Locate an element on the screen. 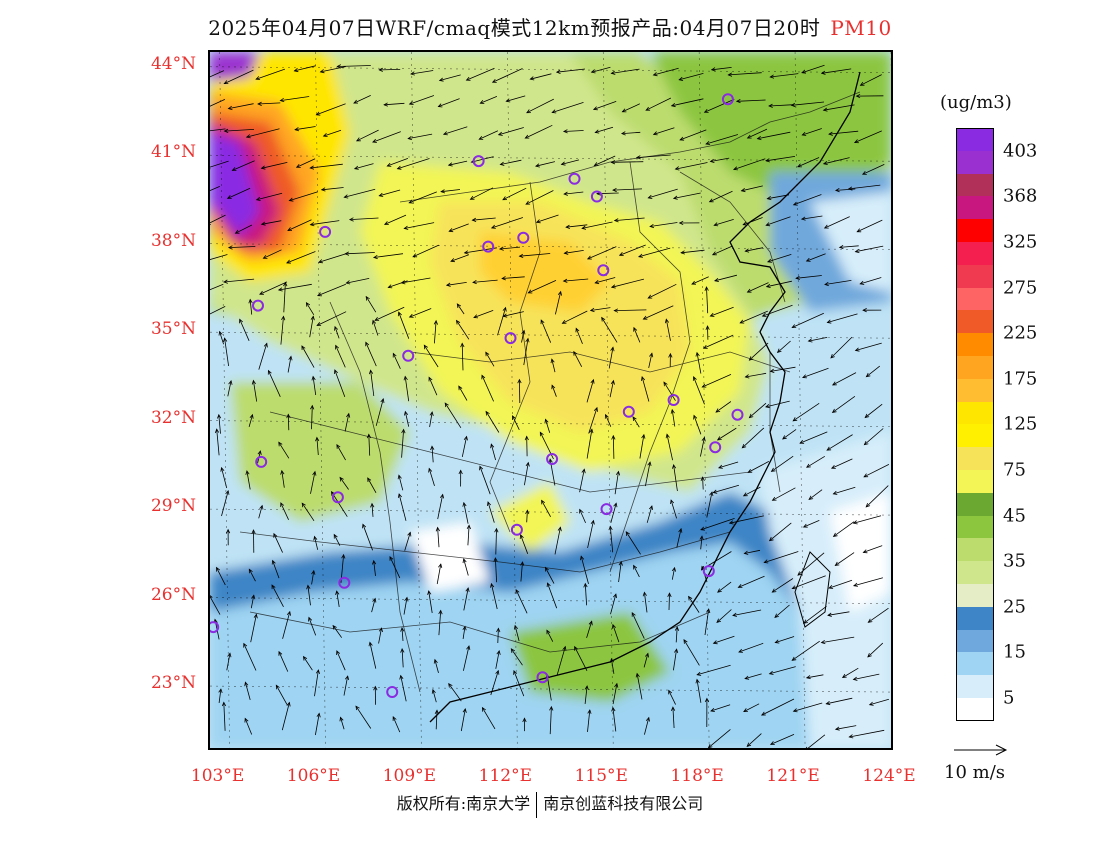 This screenshot has width=1100, height=850. legend-label: 175 is located at coordinates (1020, 379).